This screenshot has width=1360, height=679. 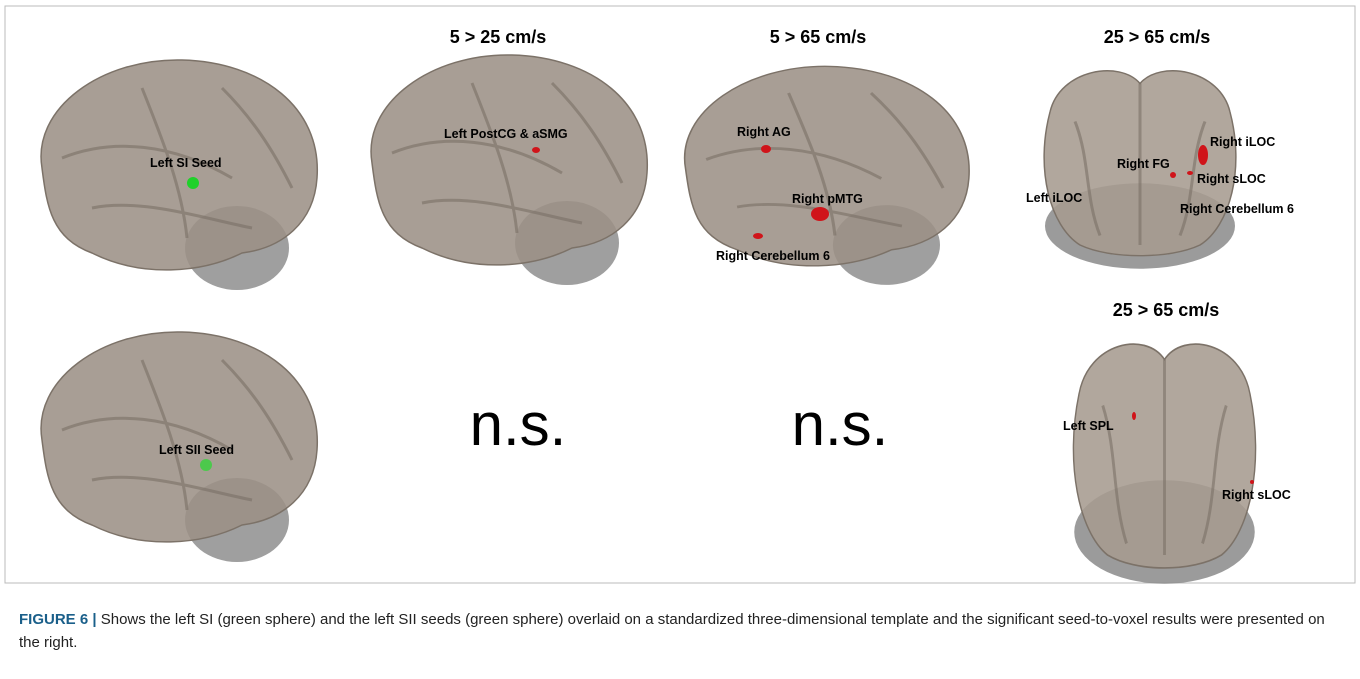 What do you see at coordinates (1054, 198) in the screenshot?
I see `label: Left iLOC` at bounding box center [1054, 198].